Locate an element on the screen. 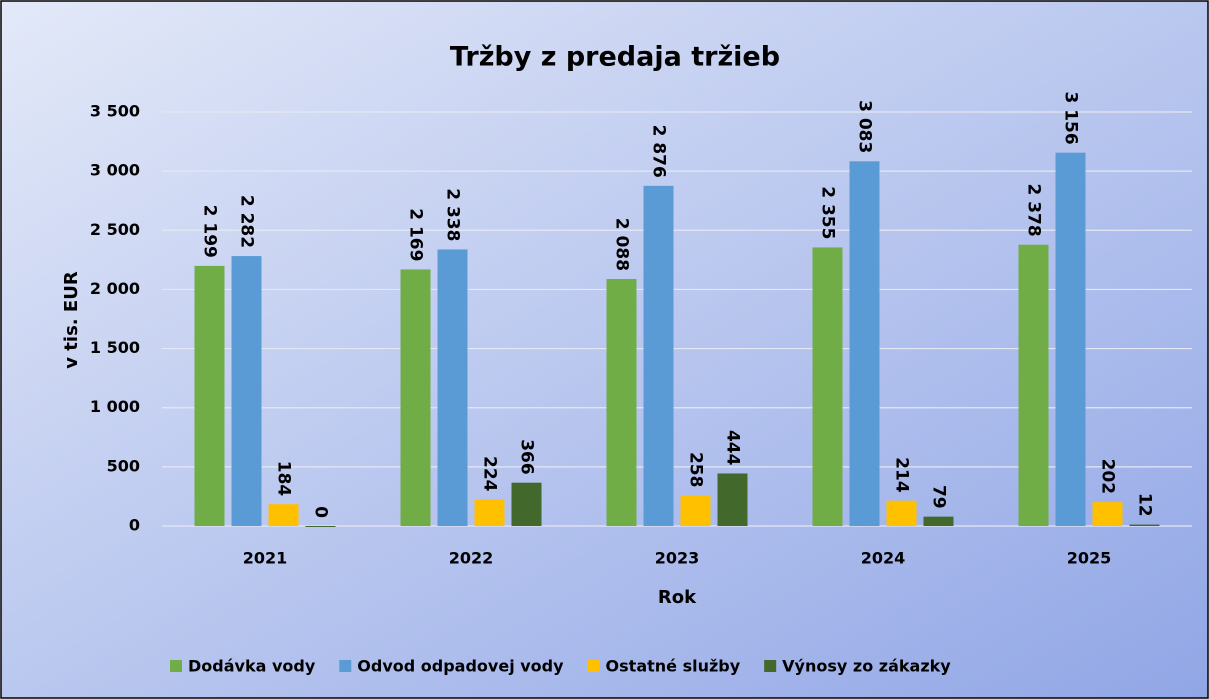 Image resolution: width=1209 pixels, height=699 pixels. legend-label: Odvod odpadovej vody is located at coordinates (460, 666).